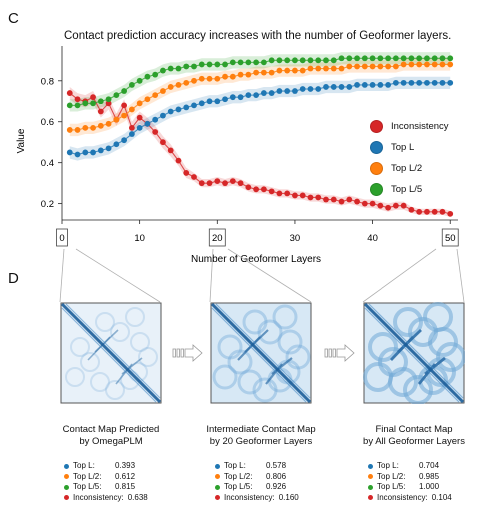  What do you see at coordinates (257, 487) in the screenshot?
I see `stat-row: Top L/5: 0.926` at bounding box center [257, 487].